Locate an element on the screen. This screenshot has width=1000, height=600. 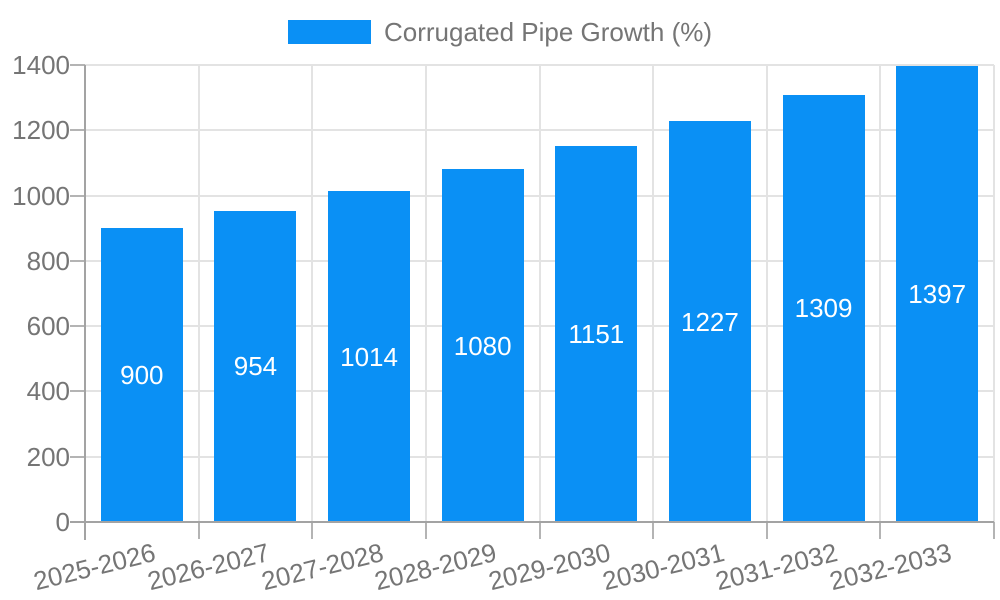
bar-value-label: 1151 is located at coordinates (596, 334).